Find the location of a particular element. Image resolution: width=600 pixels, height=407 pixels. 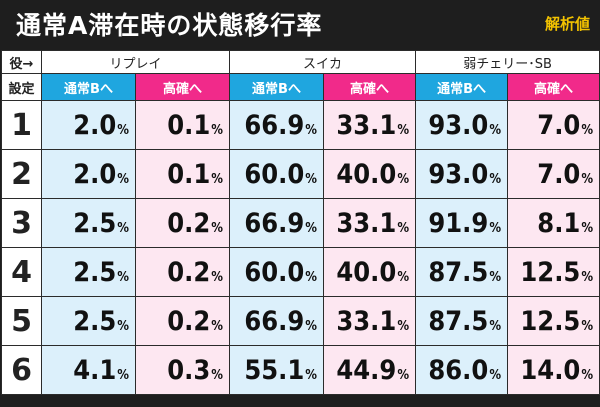

rate-to-normal-b-cell: 55.1% is located at coordinates (277, 370).